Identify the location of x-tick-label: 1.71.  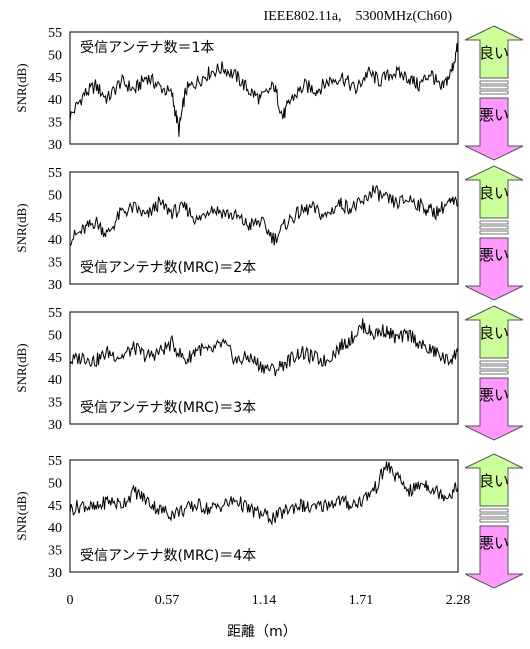
(361, 600).